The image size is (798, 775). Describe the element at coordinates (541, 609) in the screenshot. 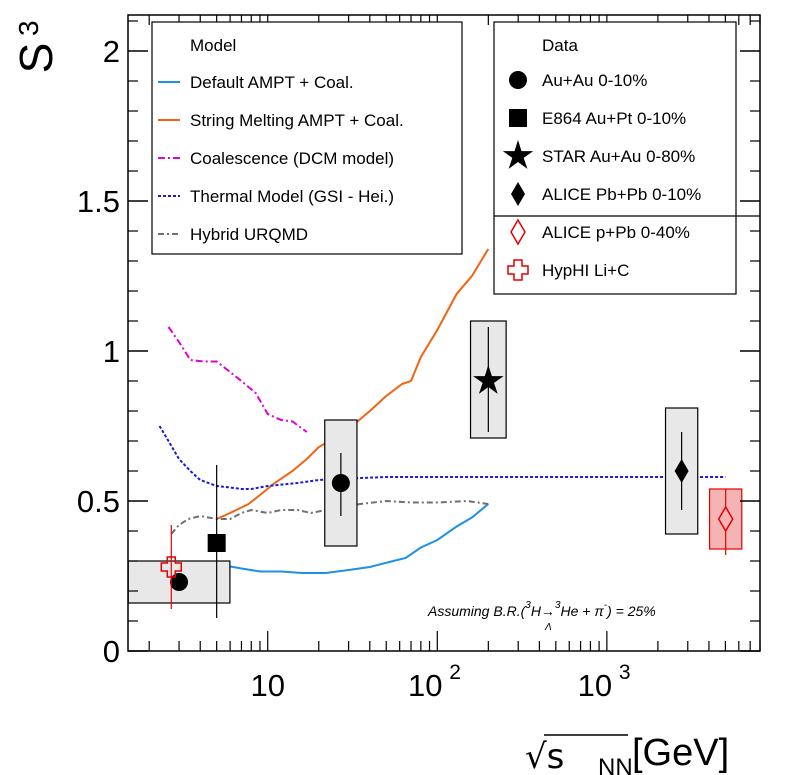

I see `svg-text:Assuming B.R.(3H→3He + π-) = 2: Assuming B.R.(3H→3He + π-) = 25%` at that location.